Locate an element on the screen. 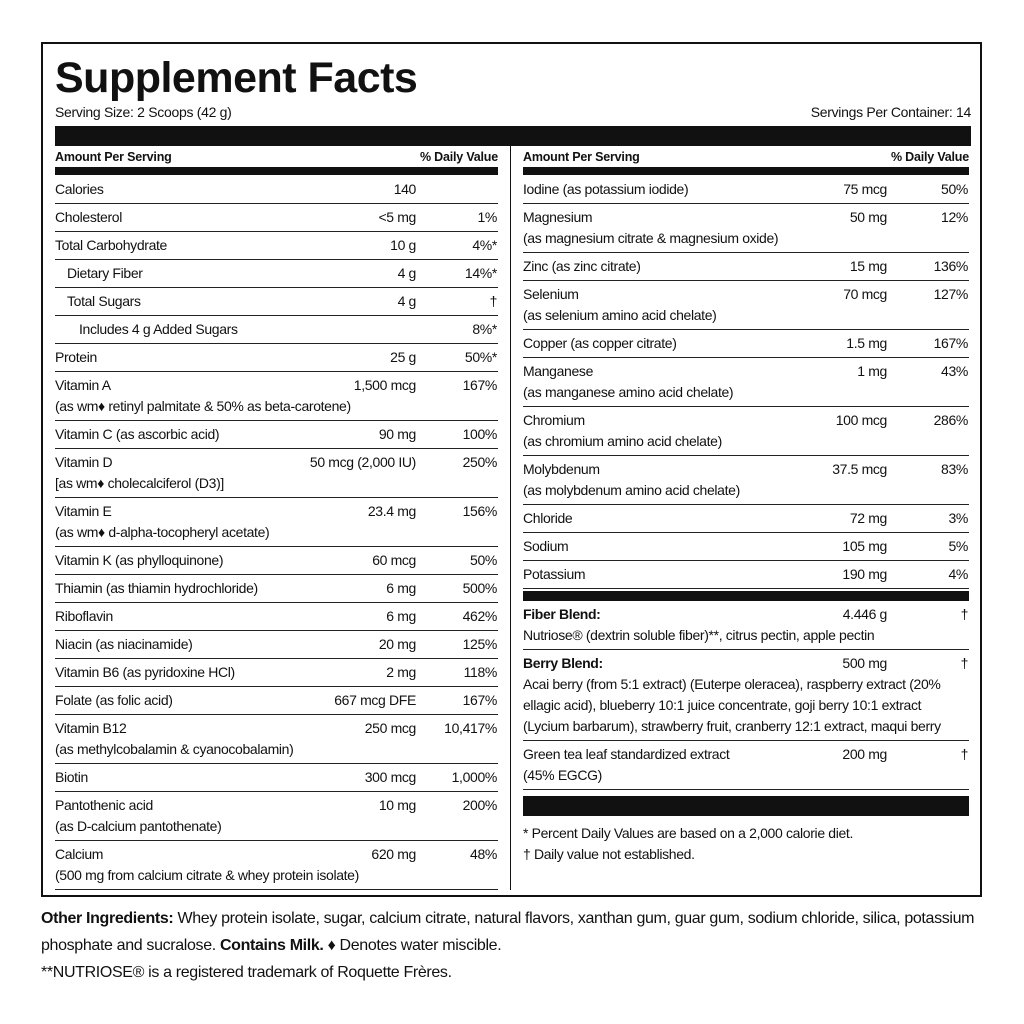 The height and width of the screenshot is (1024, 1024). daily-value: 250% is located at coordinates (480, 462).